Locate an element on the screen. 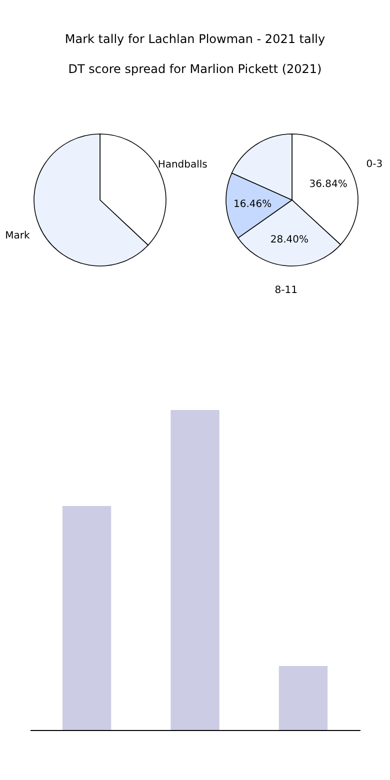 The width and height of the screenshot is (390, 780). data-label: 16.46% is located at coordinates (253, 204).